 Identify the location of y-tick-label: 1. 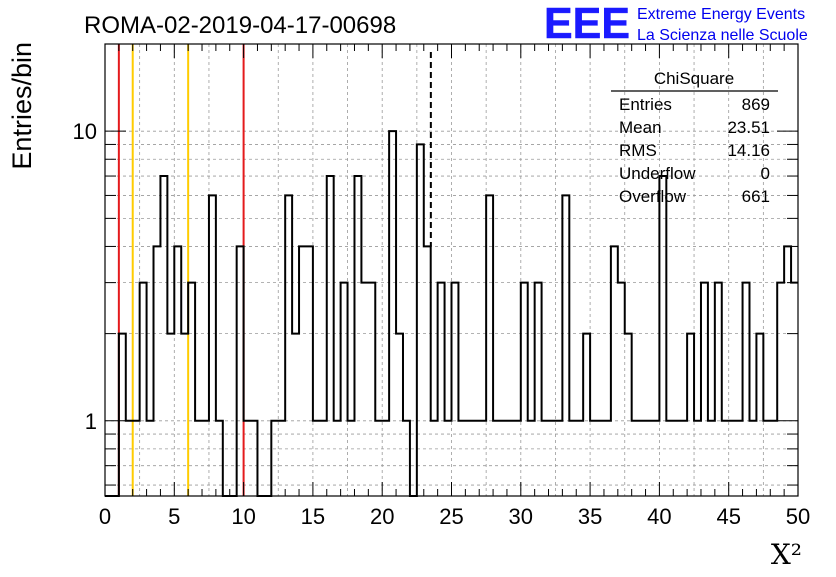
(91, 421).